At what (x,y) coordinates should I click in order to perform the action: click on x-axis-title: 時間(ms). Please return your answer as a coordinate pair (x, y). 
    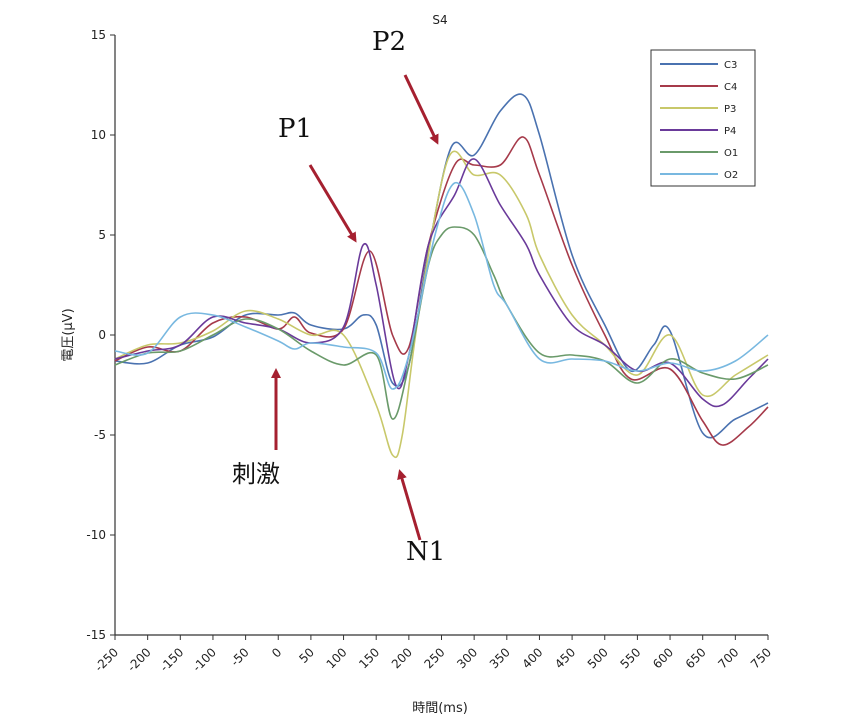
    Looking at the image, I should click on (440, 708).